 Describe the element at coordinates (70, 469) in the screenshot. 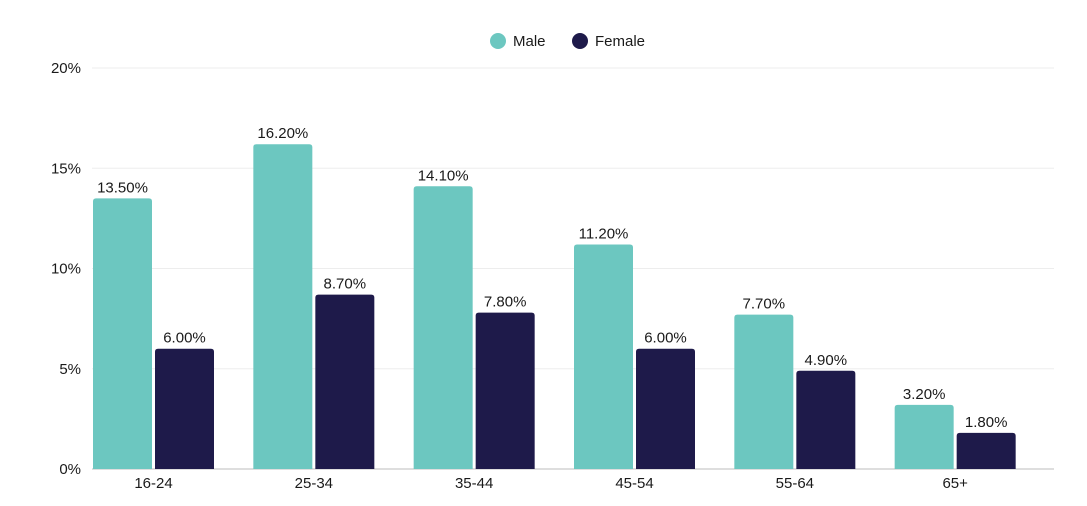

I see `y-tick-label: 0%` at that location.